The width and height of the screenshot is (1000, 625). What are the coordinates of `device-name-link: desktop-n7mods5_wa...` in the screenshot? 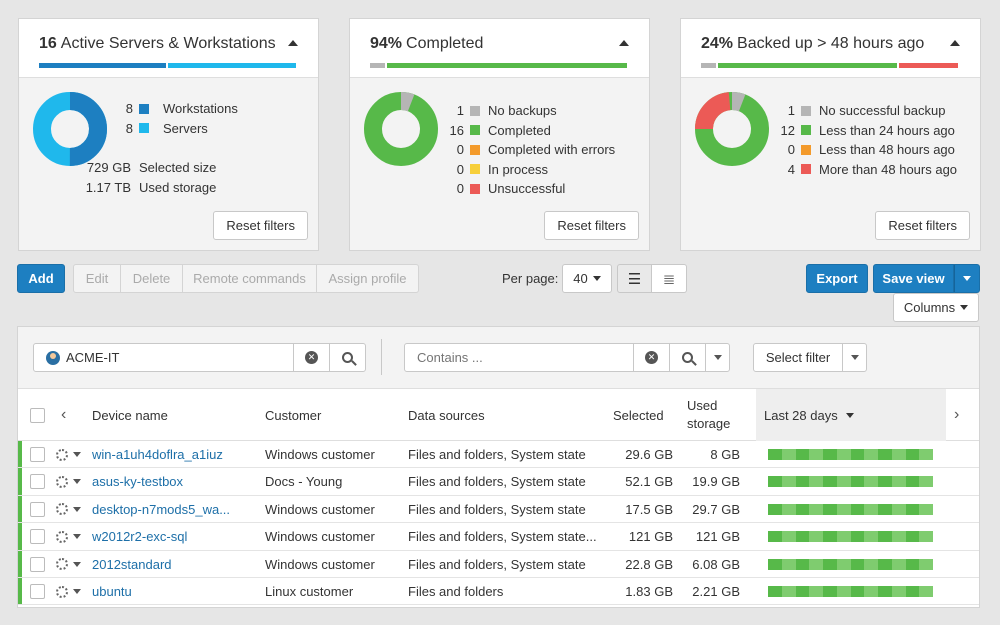 It's located at (161, 509).